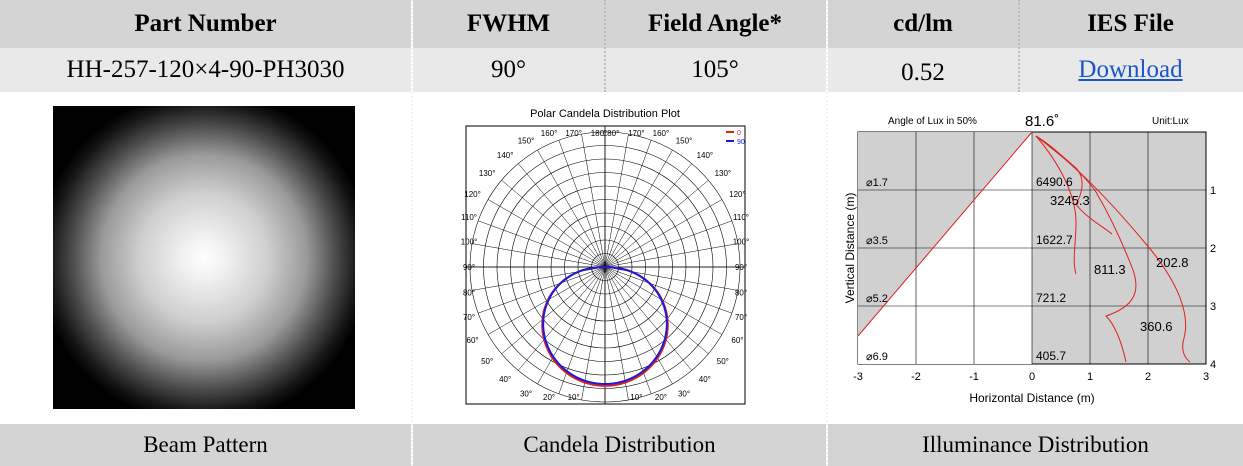  I want to click on header-field-angle: Field Angle*, so click(715, 24).